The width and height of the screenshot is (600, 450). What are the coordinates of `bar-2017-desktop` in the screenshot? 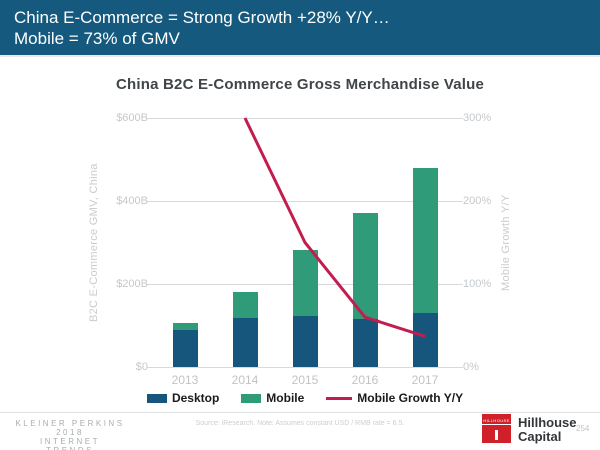 It's located at (425, 340).